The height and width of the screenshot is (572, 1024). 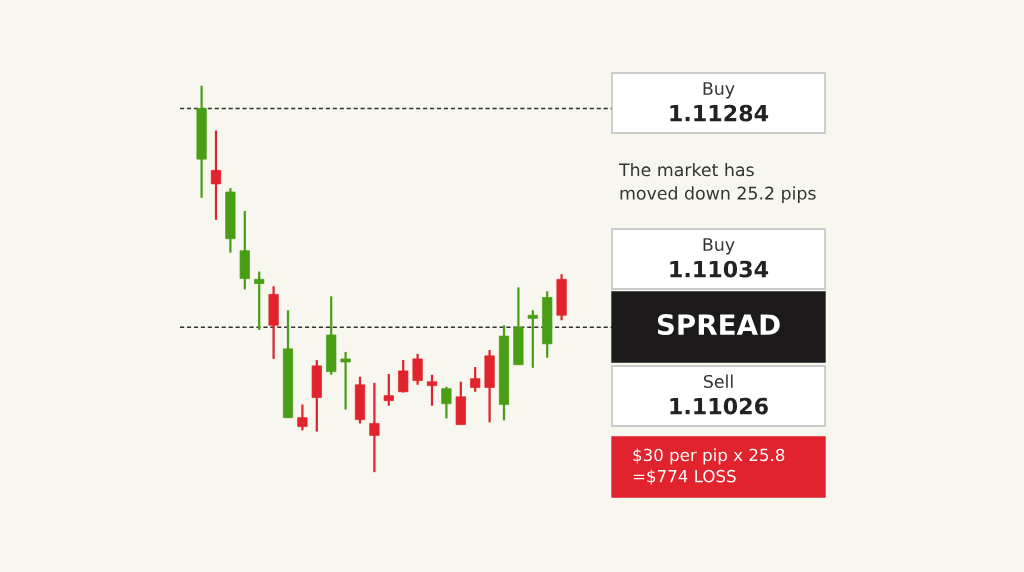 What do you see at coordinates (717, 183) in the screenshot?
I see `text: The market has moved down 25.2 pips` at bounding box center [717, 183].